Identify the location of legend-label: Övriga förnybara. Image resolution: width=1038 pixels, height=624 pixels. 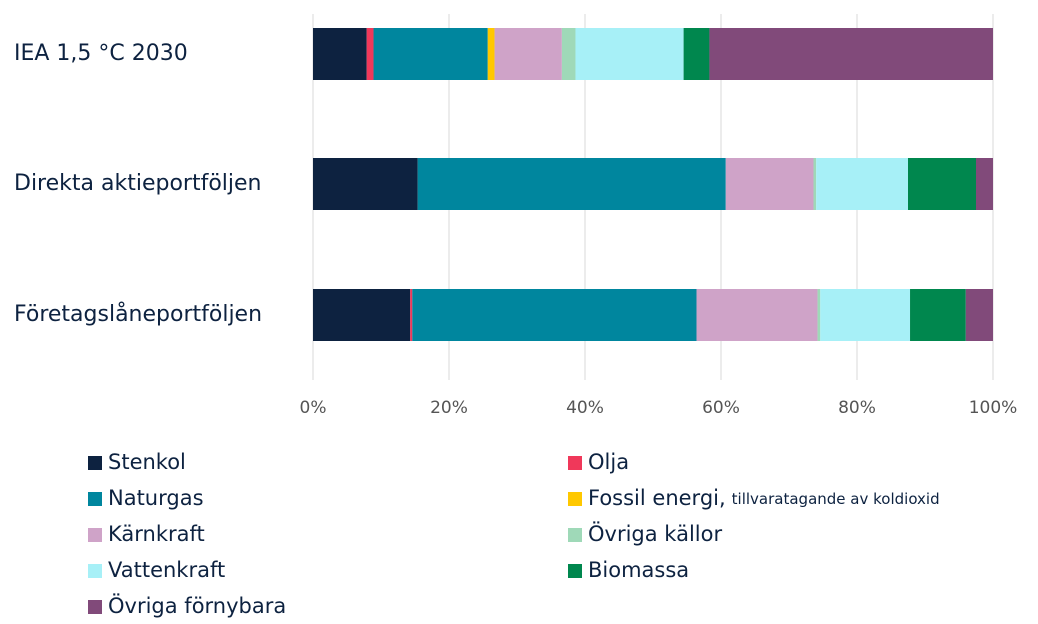
(197, 605).